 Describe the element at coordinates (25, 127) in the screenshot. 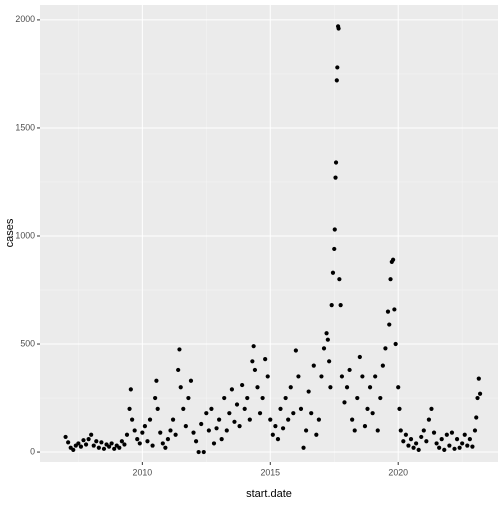

I see `y-tick-label: 1500` at that location.